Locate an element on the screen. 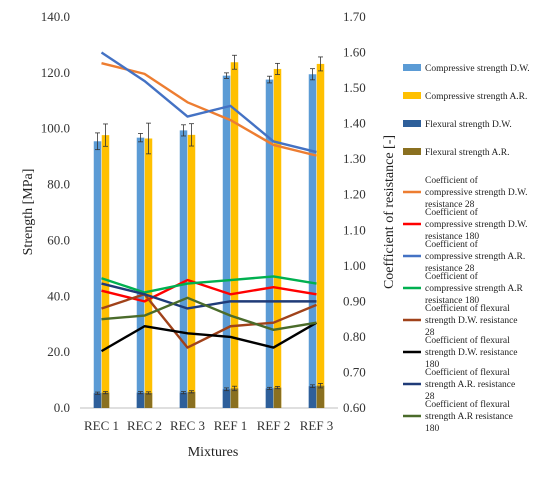 The height and width of the screenshot is (491, 550). y2-tick-label: 1.50 is located at coordinates (354, 87).